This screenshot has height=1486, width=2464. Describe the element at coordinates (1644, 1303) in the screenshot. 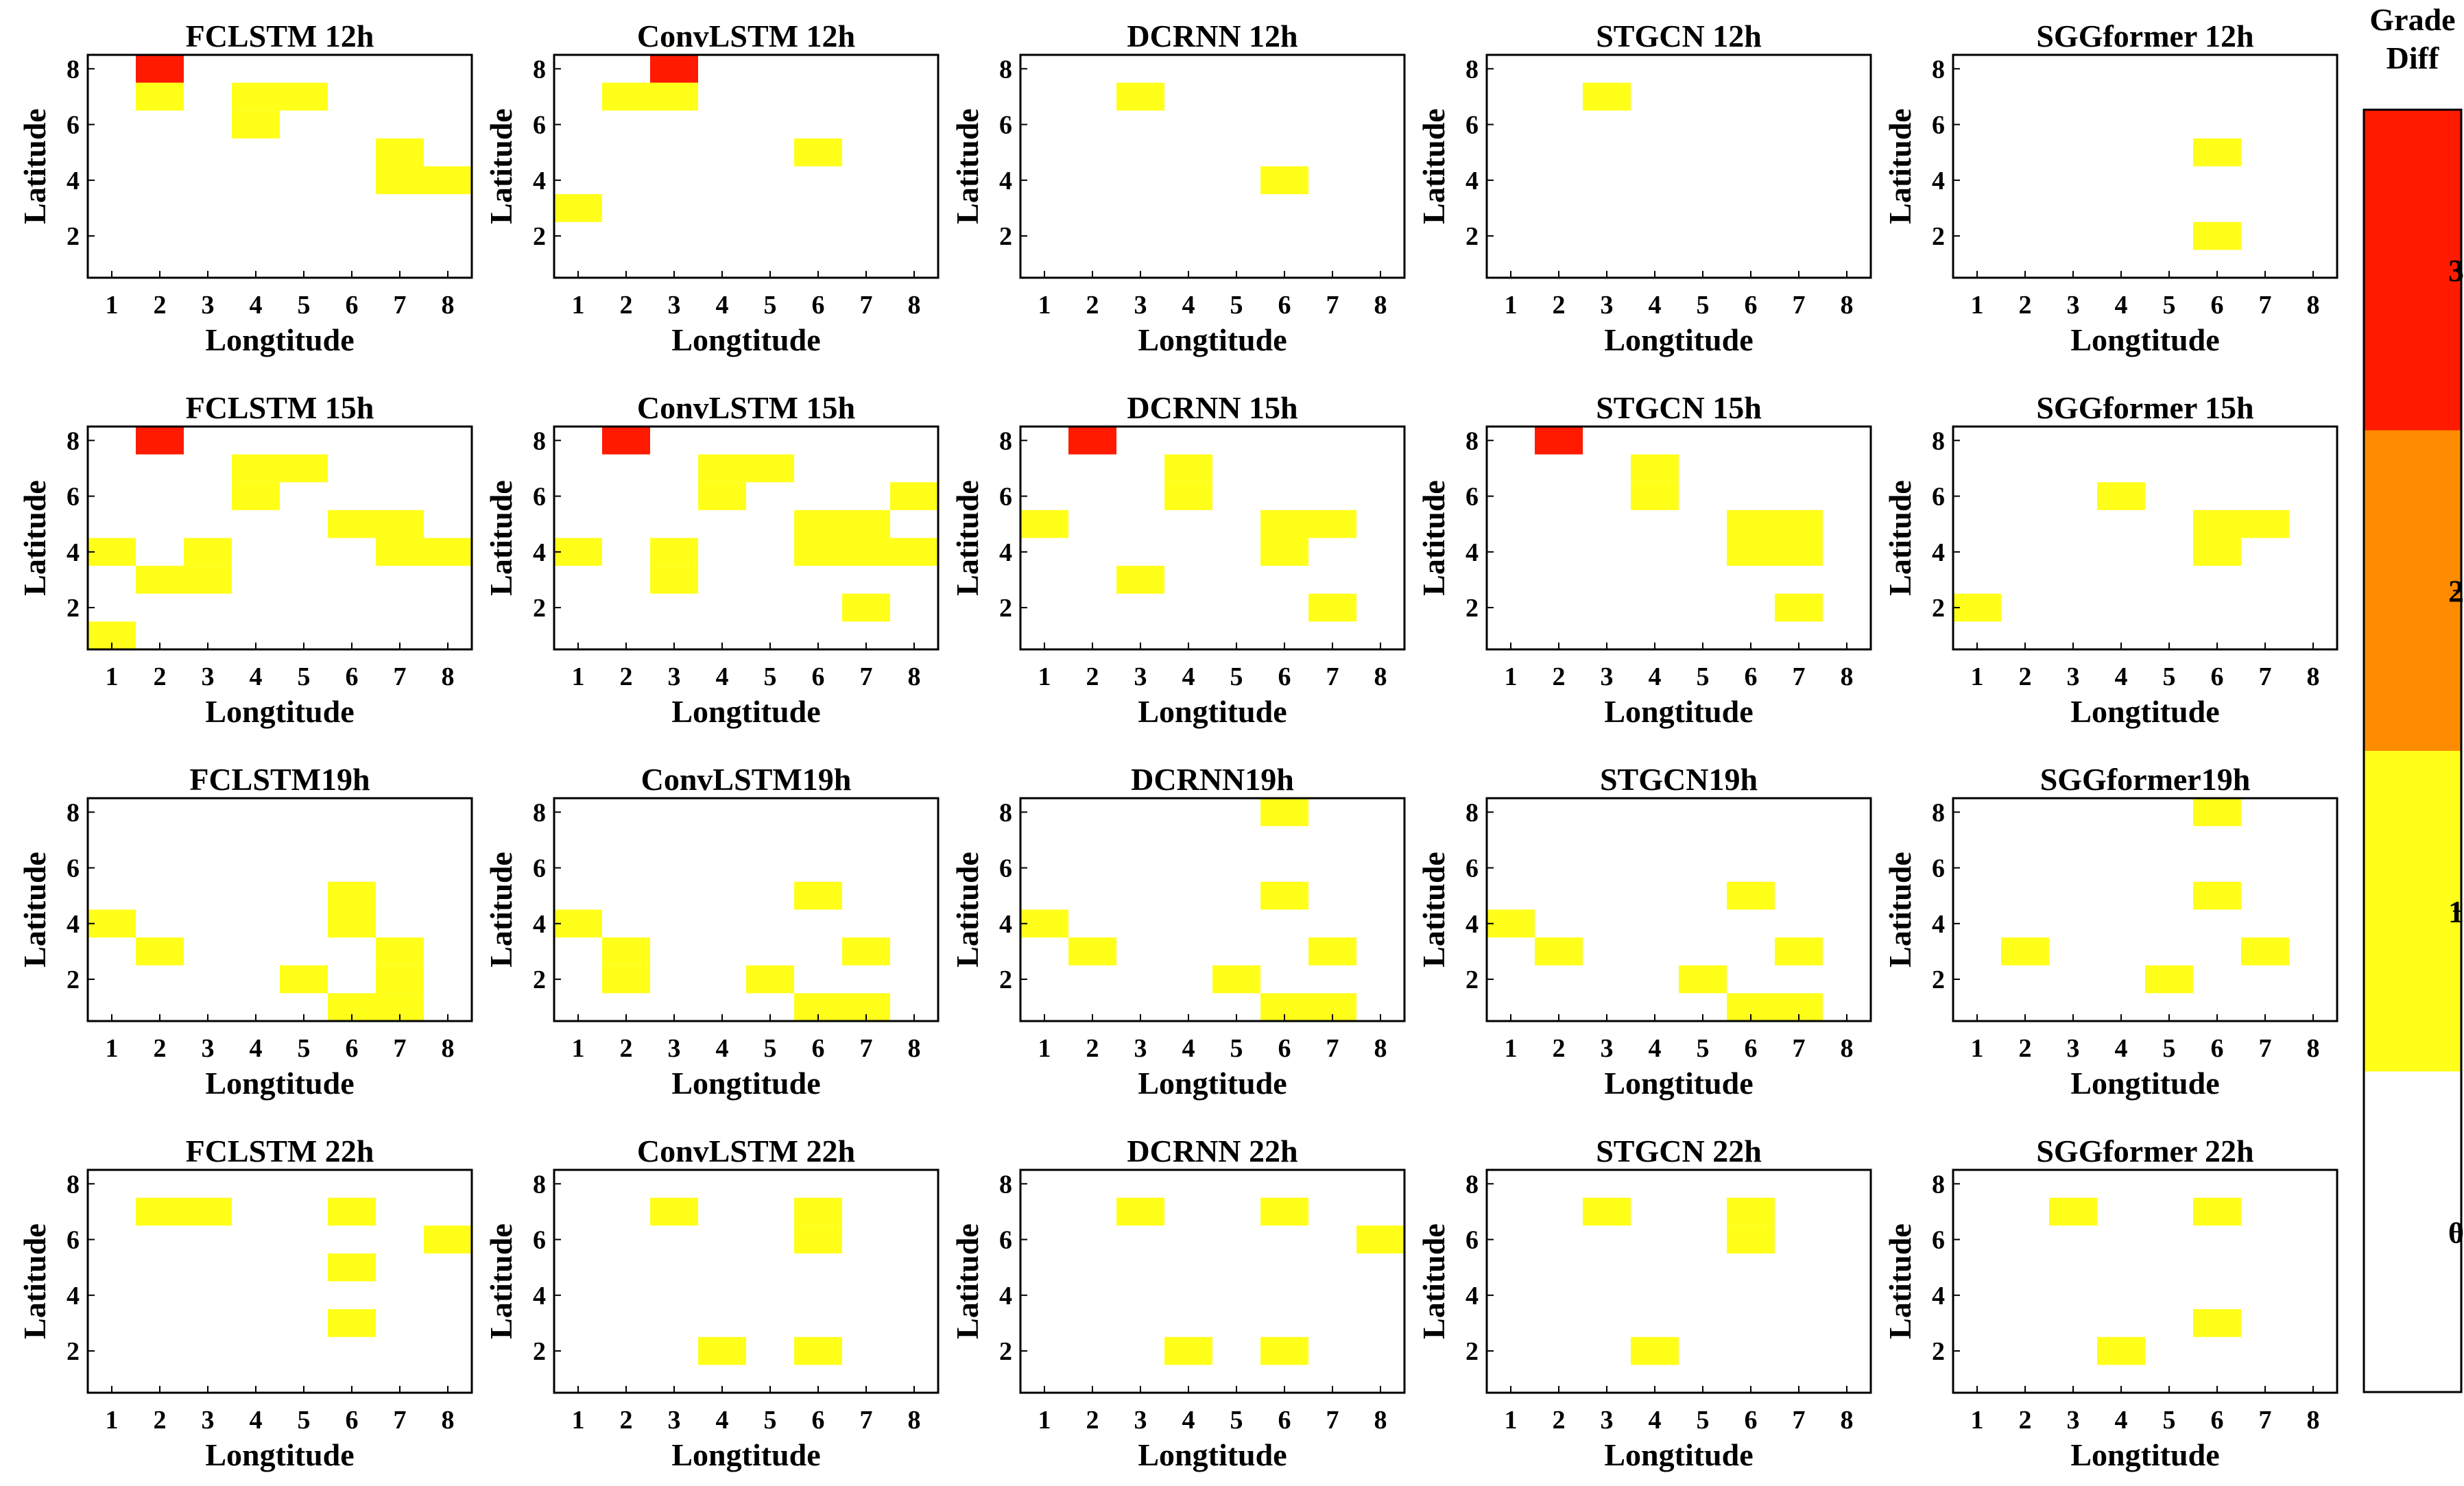

I see `heatmap-panel: STGCN 22h 1 2 3 4 5 6 7 8 2 4 6 8 Longtitude Latitude` at that location.